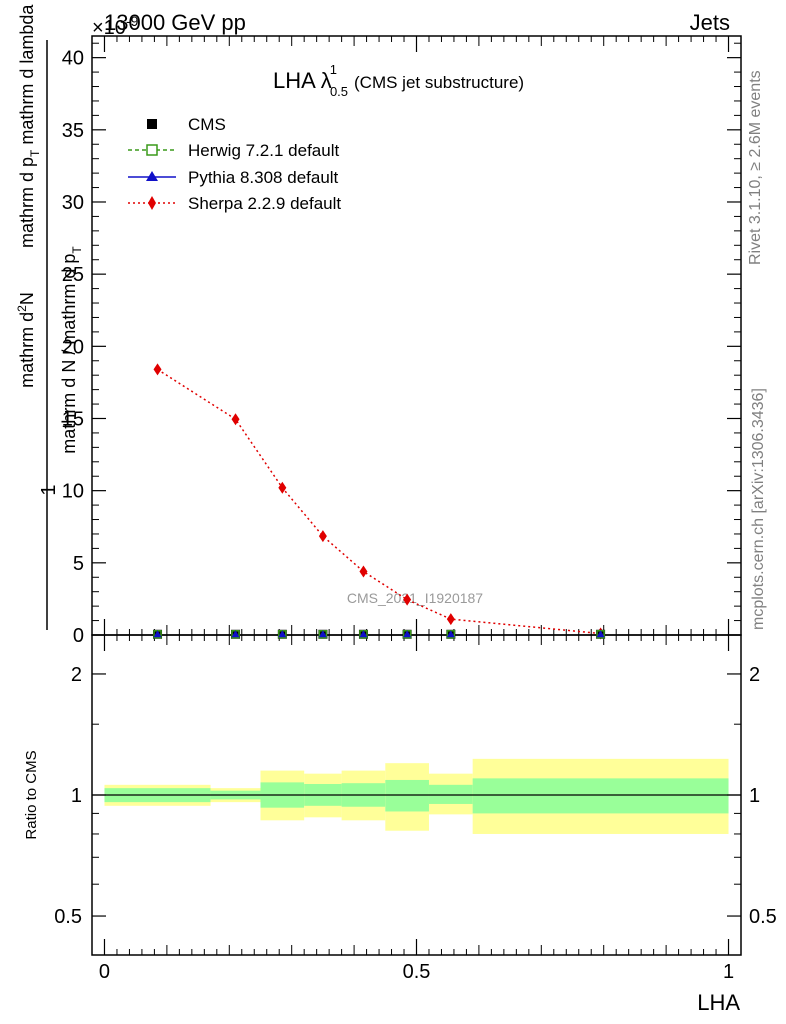 The image size is (786, 1024). Describe the element at coordinates (78, 564) in the screenshot. I see `y-tick-label: 5` at that location.